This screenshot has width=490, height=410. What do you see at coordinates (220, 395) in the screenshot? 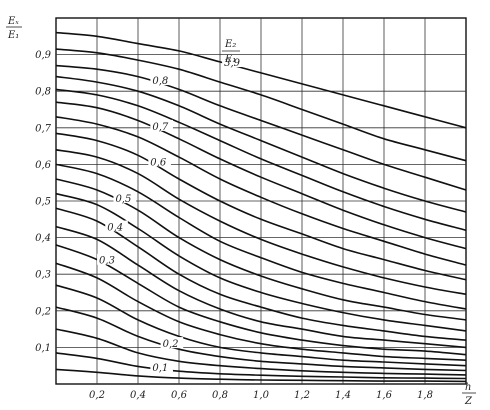
I see `x-tick-label: 0,8` at bounding box center [220, 395].